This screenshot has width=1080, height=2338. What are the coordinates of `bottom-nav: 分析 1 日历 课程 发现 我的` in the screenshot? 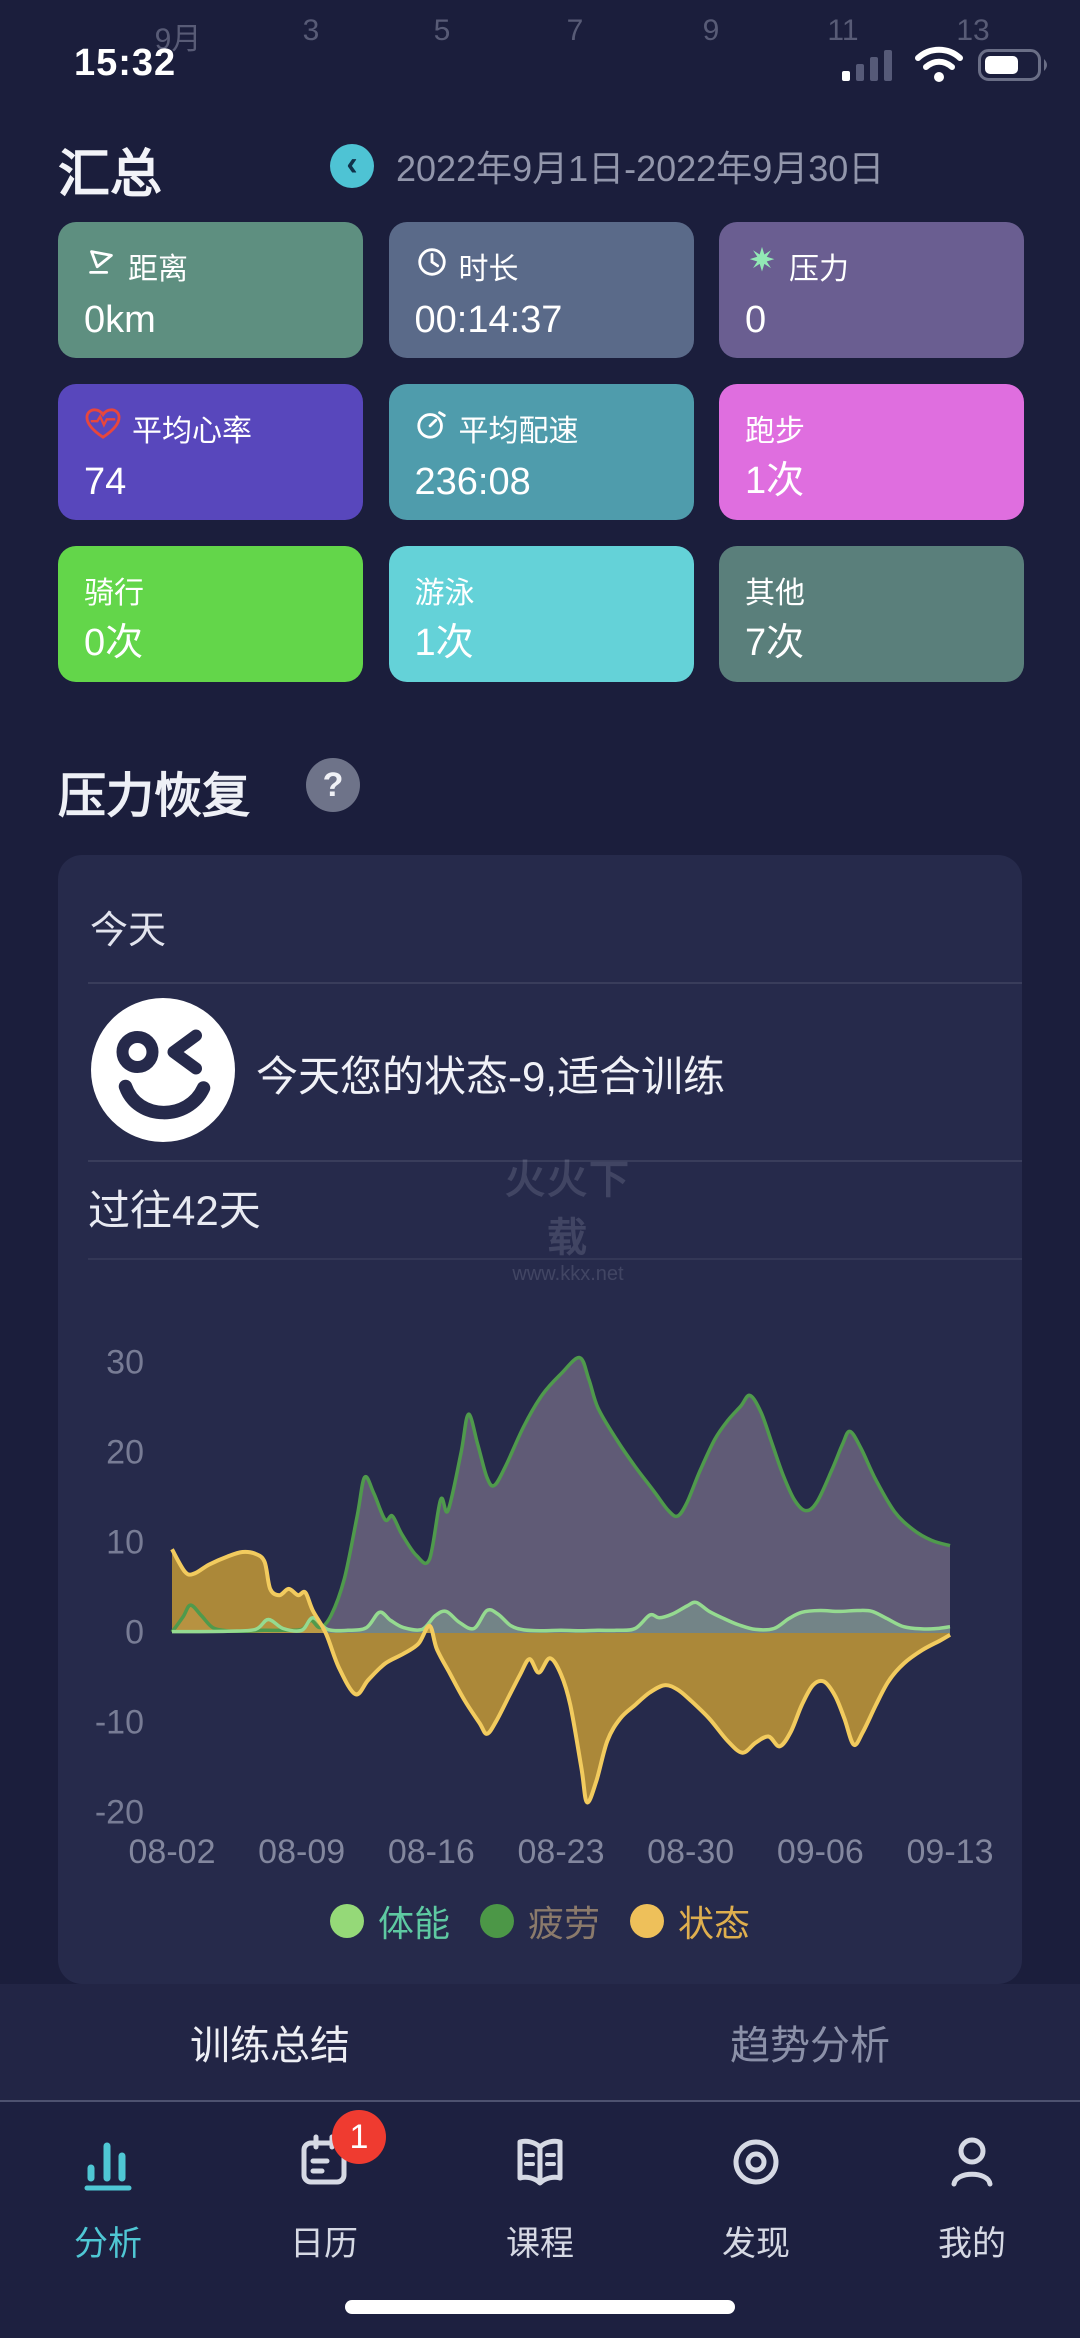 It's located at (540, 2220).